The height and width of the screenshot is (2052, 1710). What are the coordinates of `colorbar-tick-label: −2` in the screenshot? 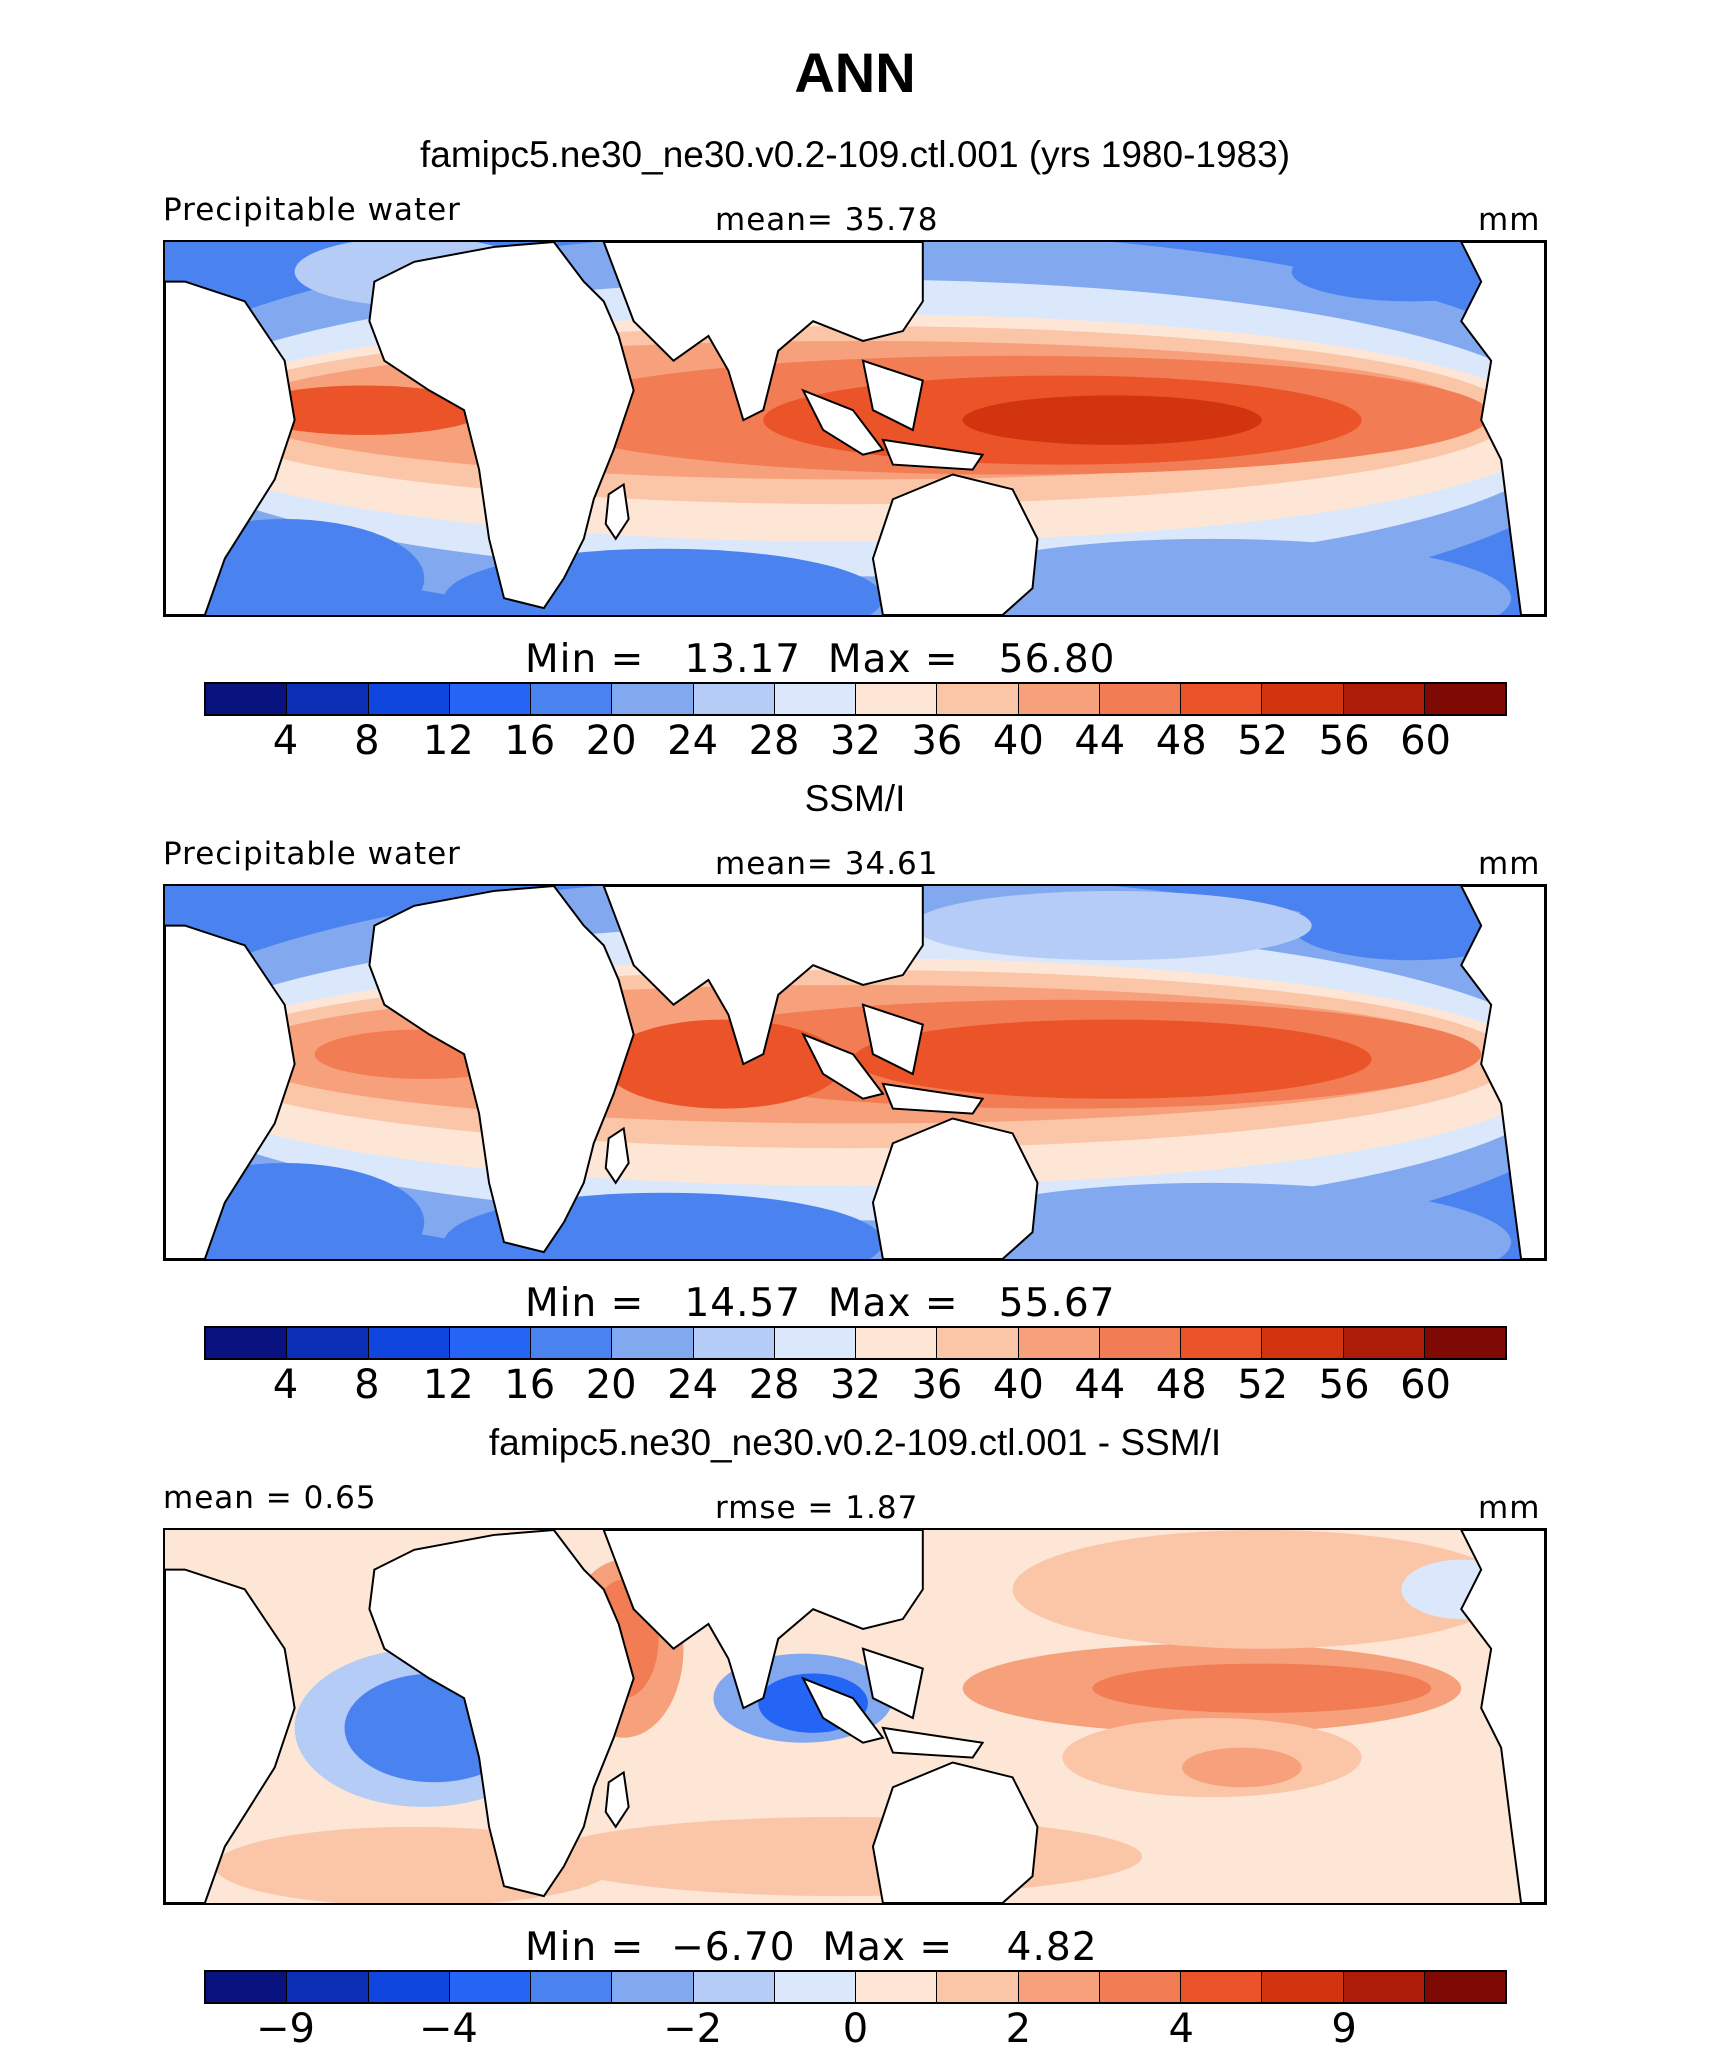 It's located at (693, 2029).